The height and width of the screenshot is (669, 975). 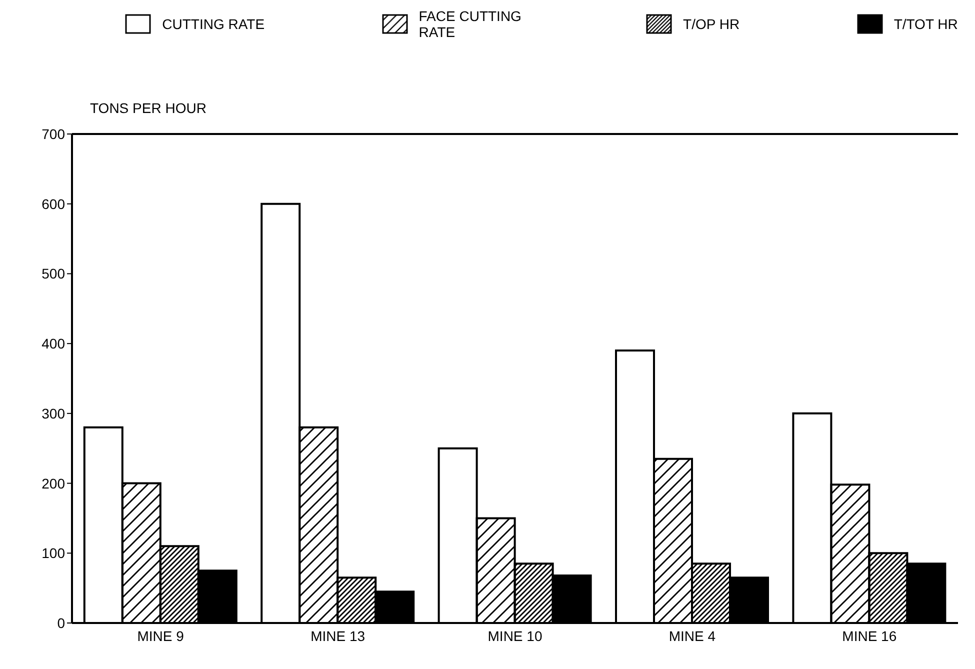 I want to click on legend-label: FACE CUTTING RATE, so click(x=470, y=24).